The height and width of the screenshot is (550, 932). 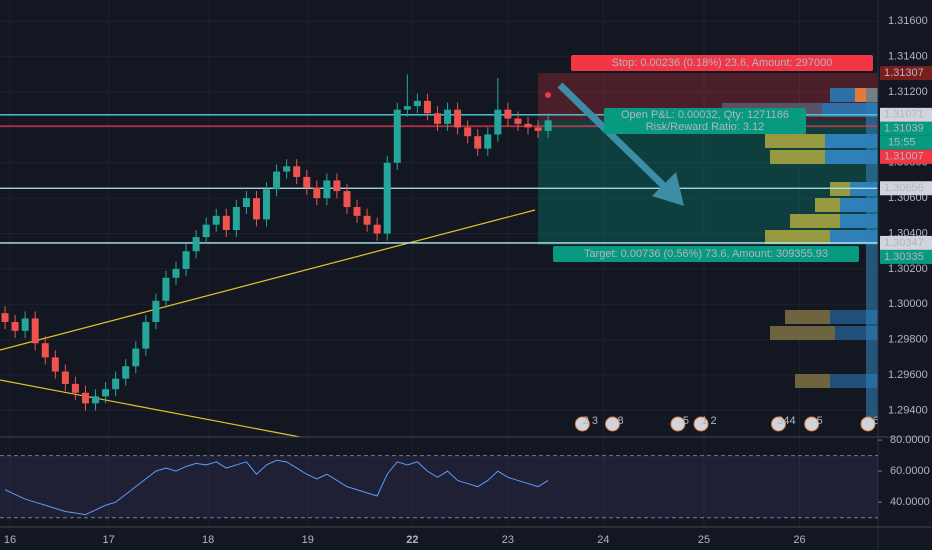 I want to click on price-label: 1.31039, so click(x=904, y=129).